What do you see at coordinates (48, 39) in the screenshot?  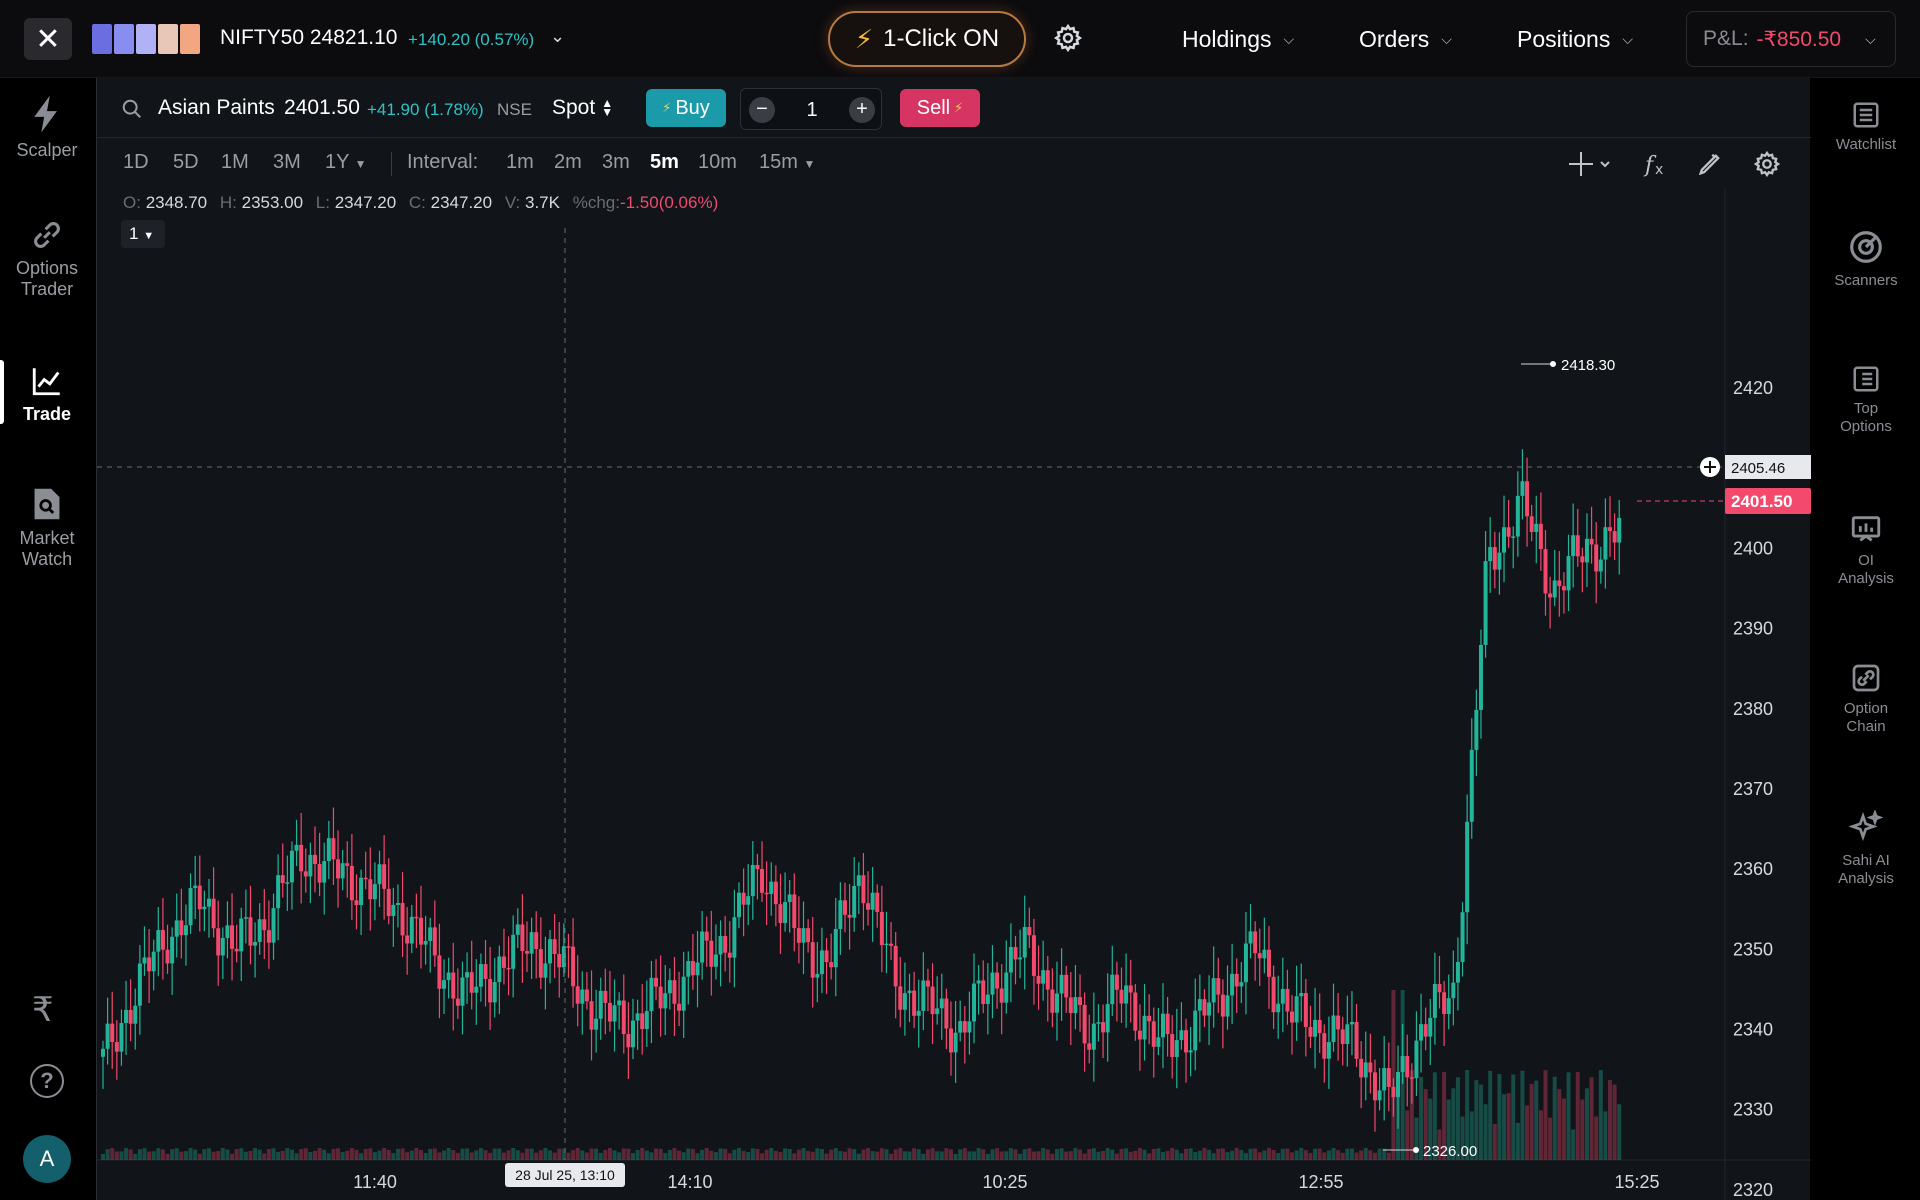 I see `close-button: ✕` at bounding box center [48, 39].